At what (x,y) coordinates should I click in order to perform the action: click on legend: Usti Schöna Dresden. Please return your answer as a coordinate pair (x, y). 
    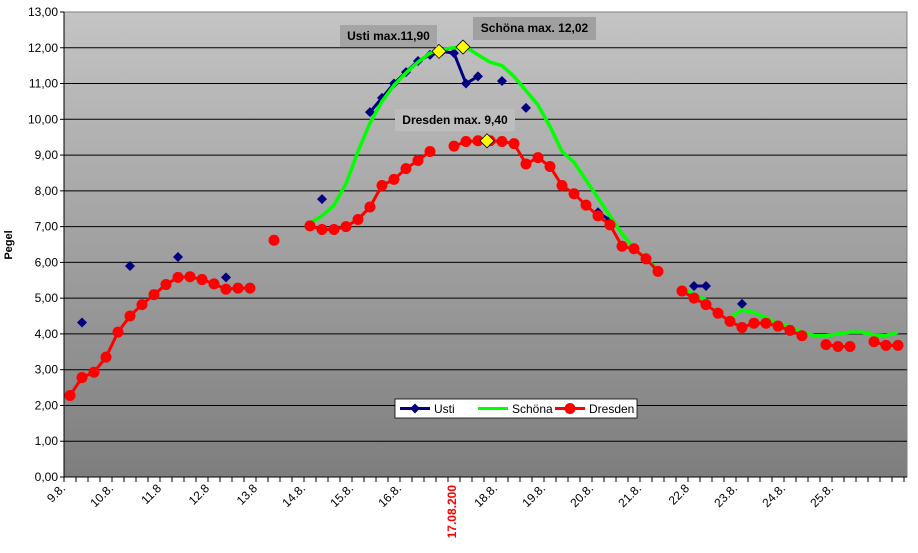
    Looking at the image, I should click on (516, 408).